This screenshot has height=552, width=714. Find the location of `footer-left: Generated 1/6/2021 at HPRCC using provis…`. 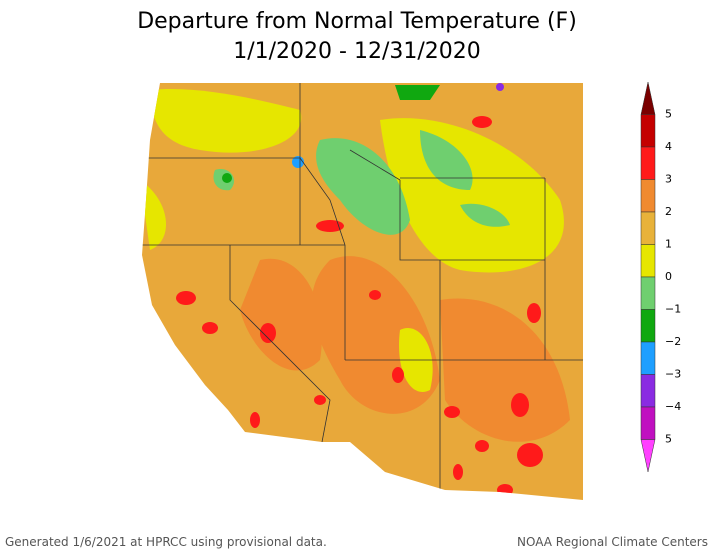

footer-left: Generated 1/6/2021 at HPRCC using provis… is located at coordinates (166, 542).